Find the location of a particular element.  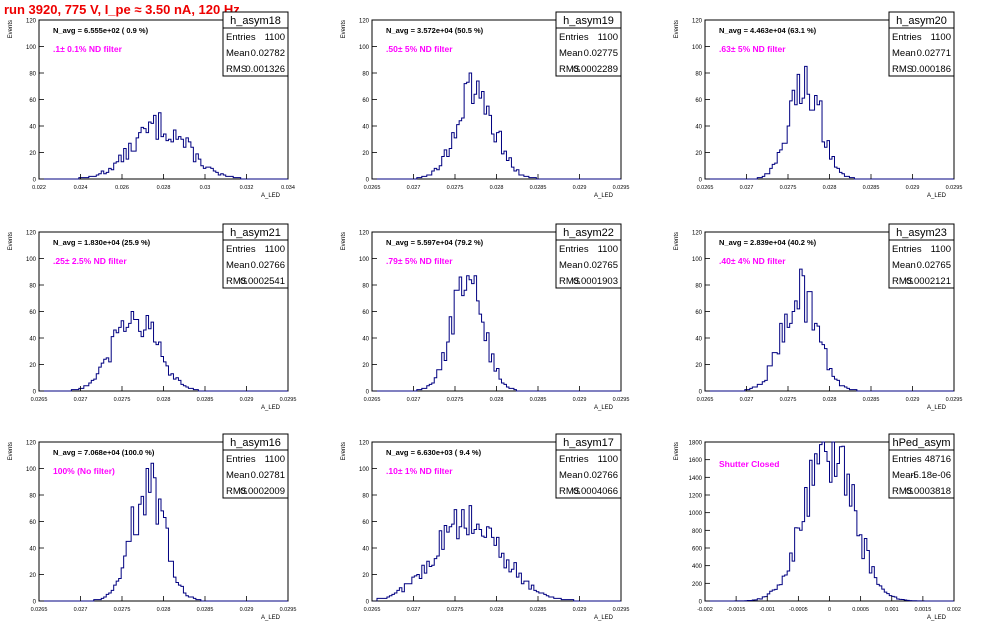

x-tick-label: 0.034 is located at coordinates (288, 188).